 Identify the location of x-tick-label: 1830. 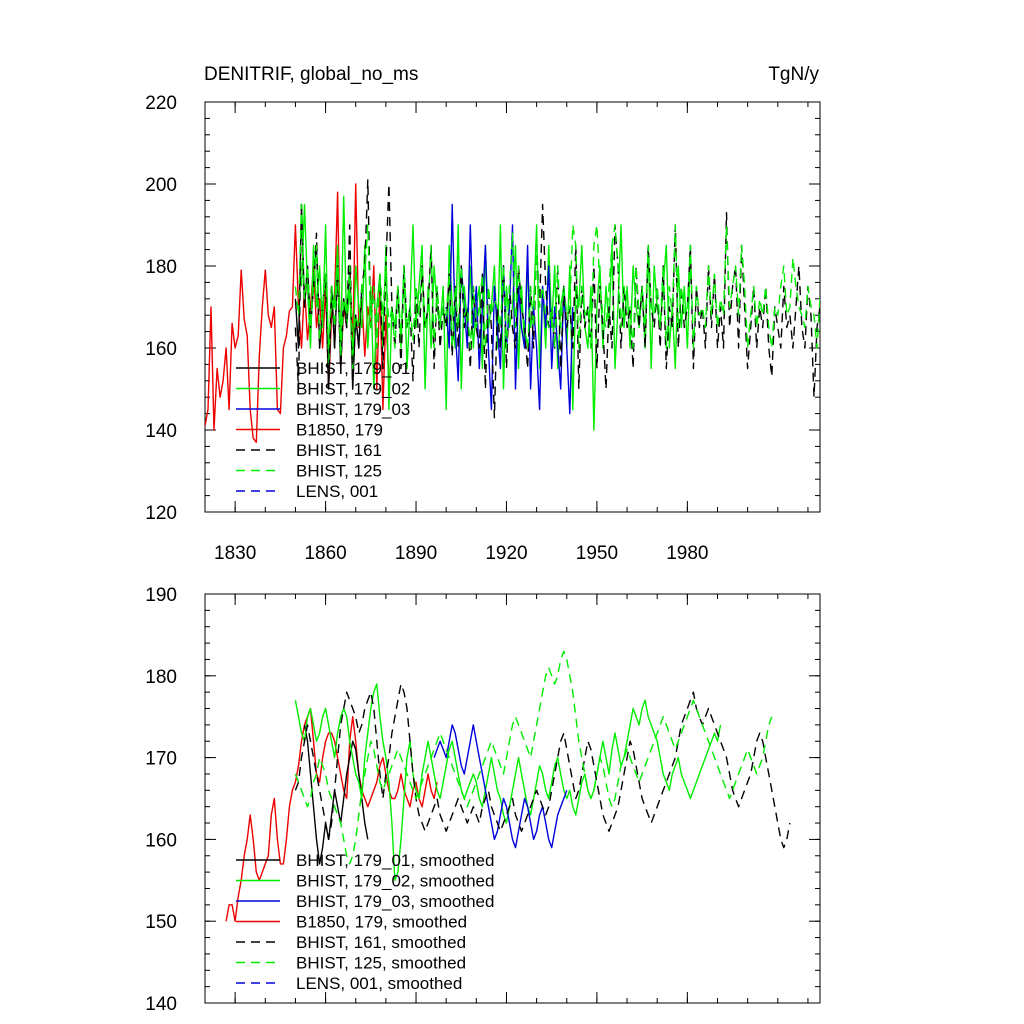
(235, 553).